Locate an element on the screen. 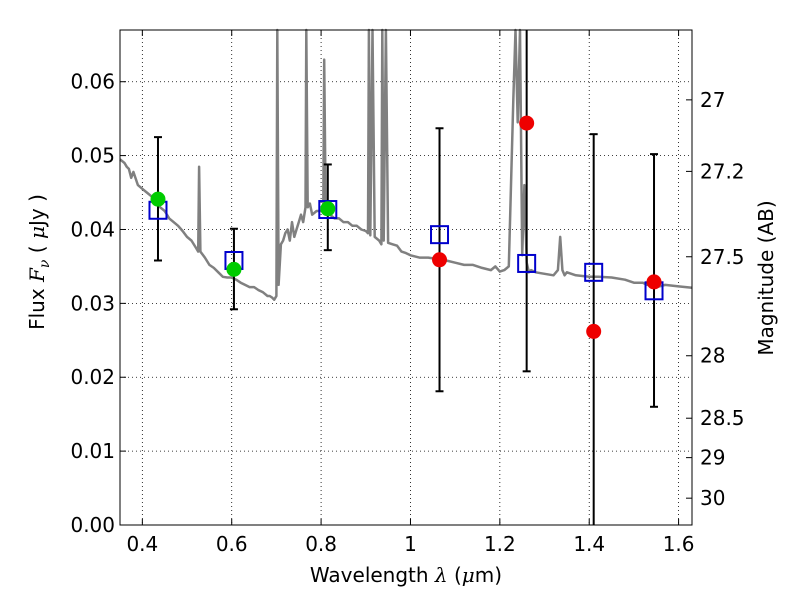 The image size is (800, 600). y-tick-label: 0.05 is located at coordinates (92, 156).